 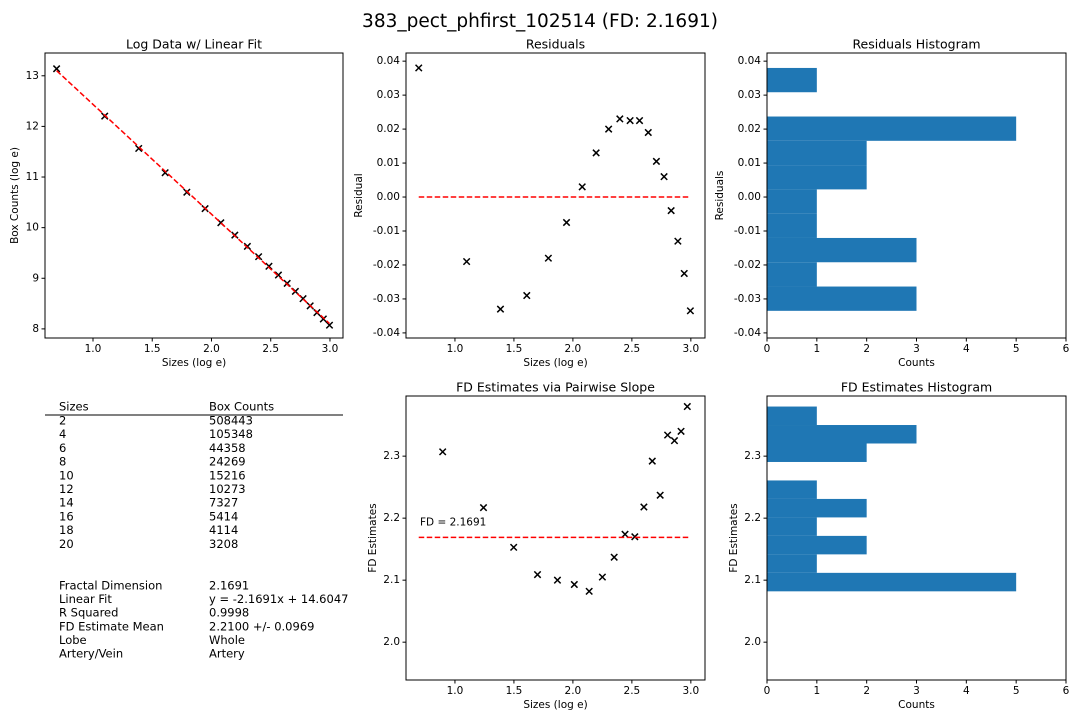 I want to click on table-cell: 4114, so click(x=223, y=530).